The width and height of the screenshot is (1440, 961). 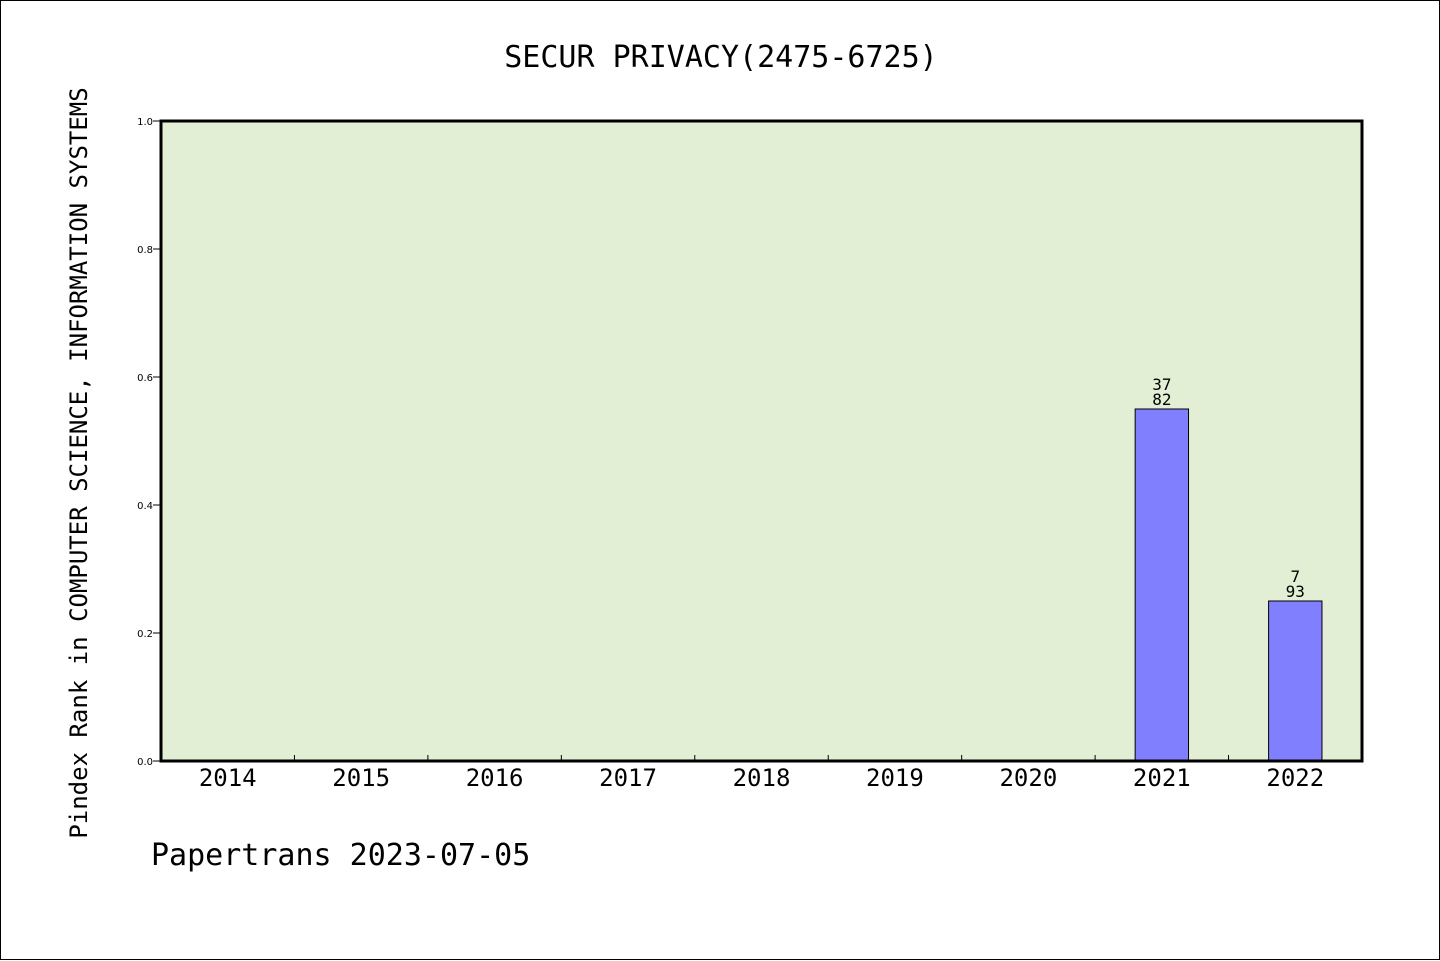 I want to click on x-axis-ticks: 2014 2015 2016 2017 2018 2019 2020 2021 2022, so click(x=761, y=773).